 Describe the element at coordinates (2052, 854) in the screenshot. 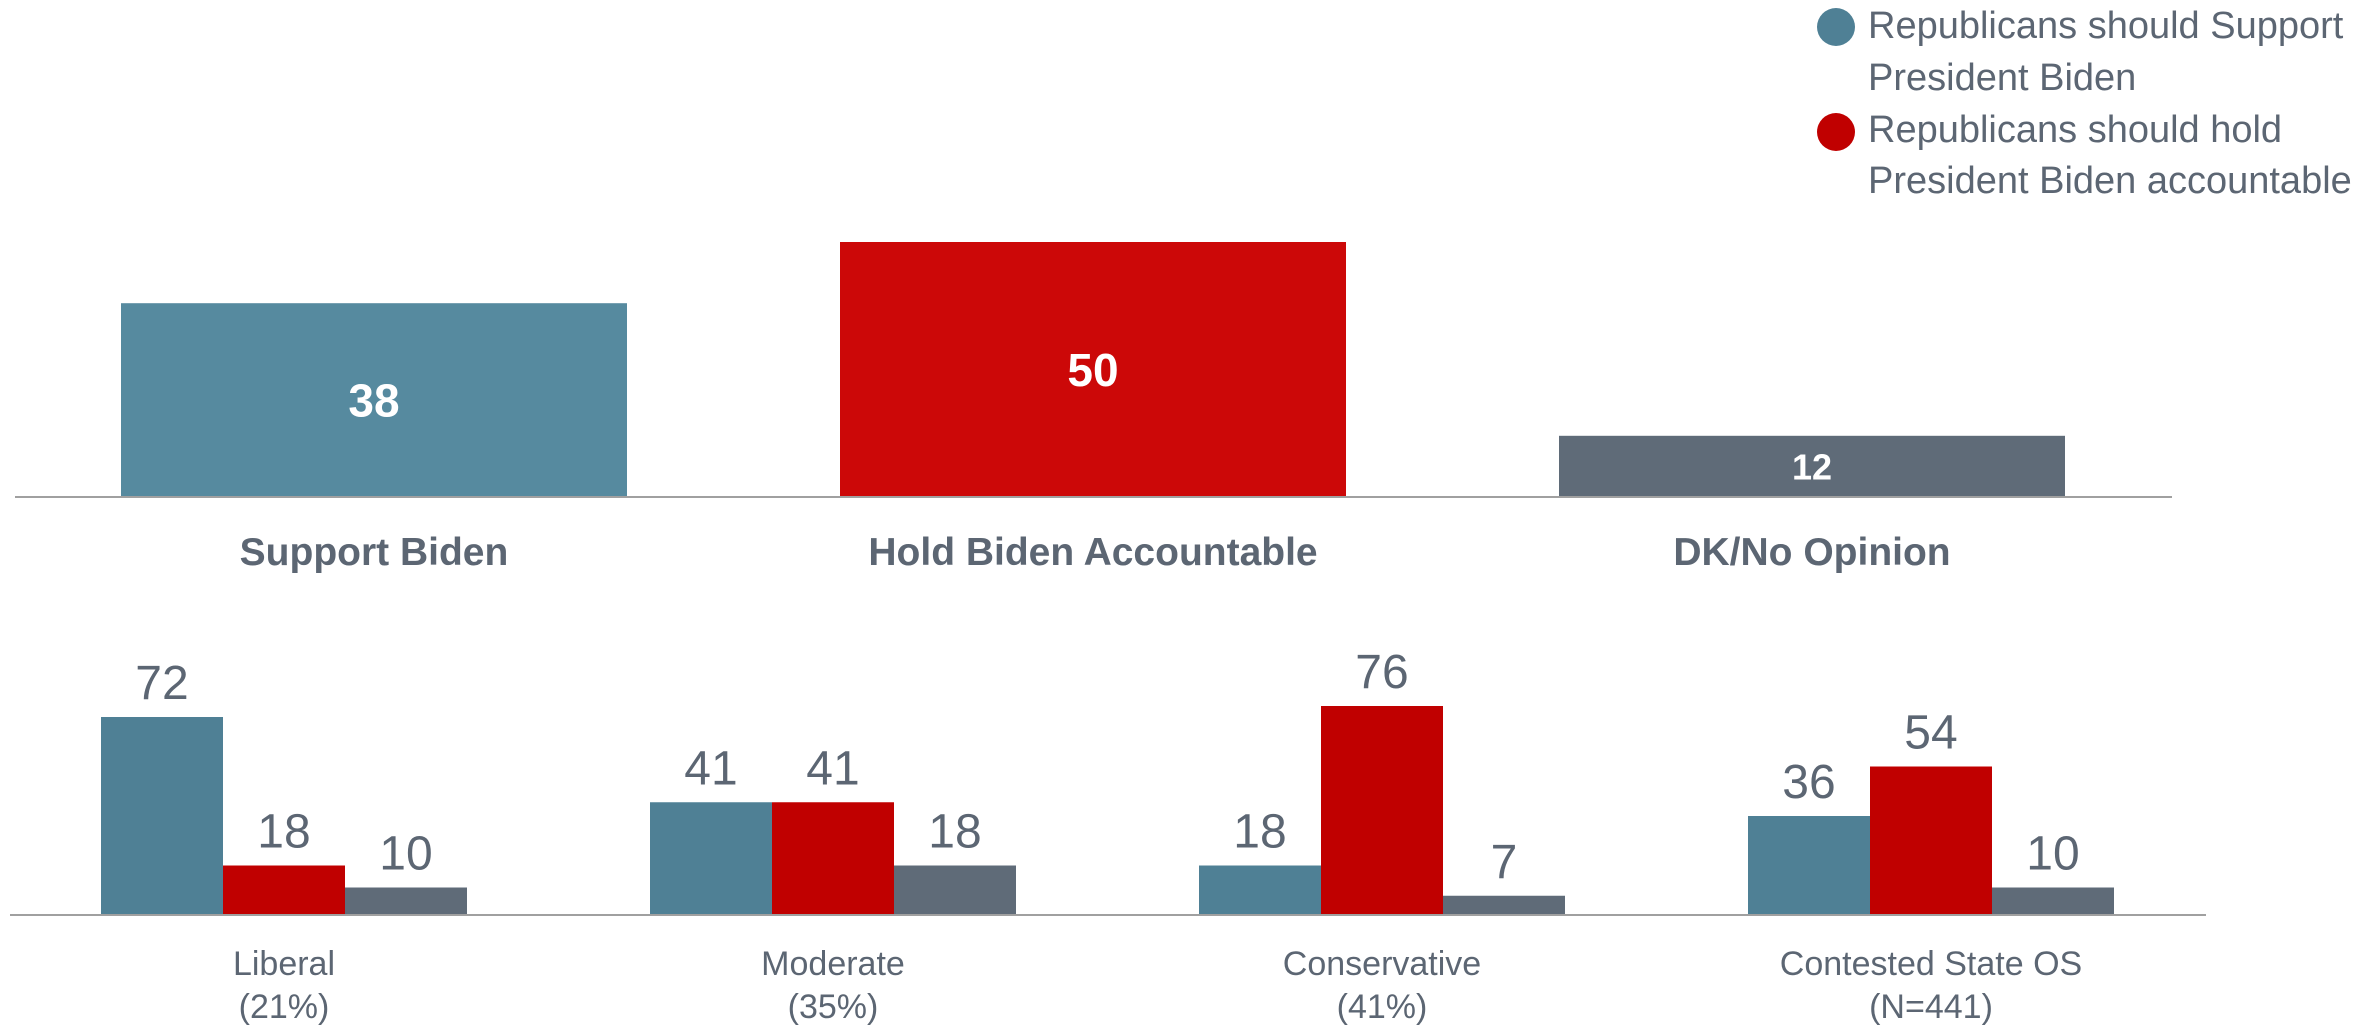

I see `data-label-contested-state-os-dk: 10` at that location.